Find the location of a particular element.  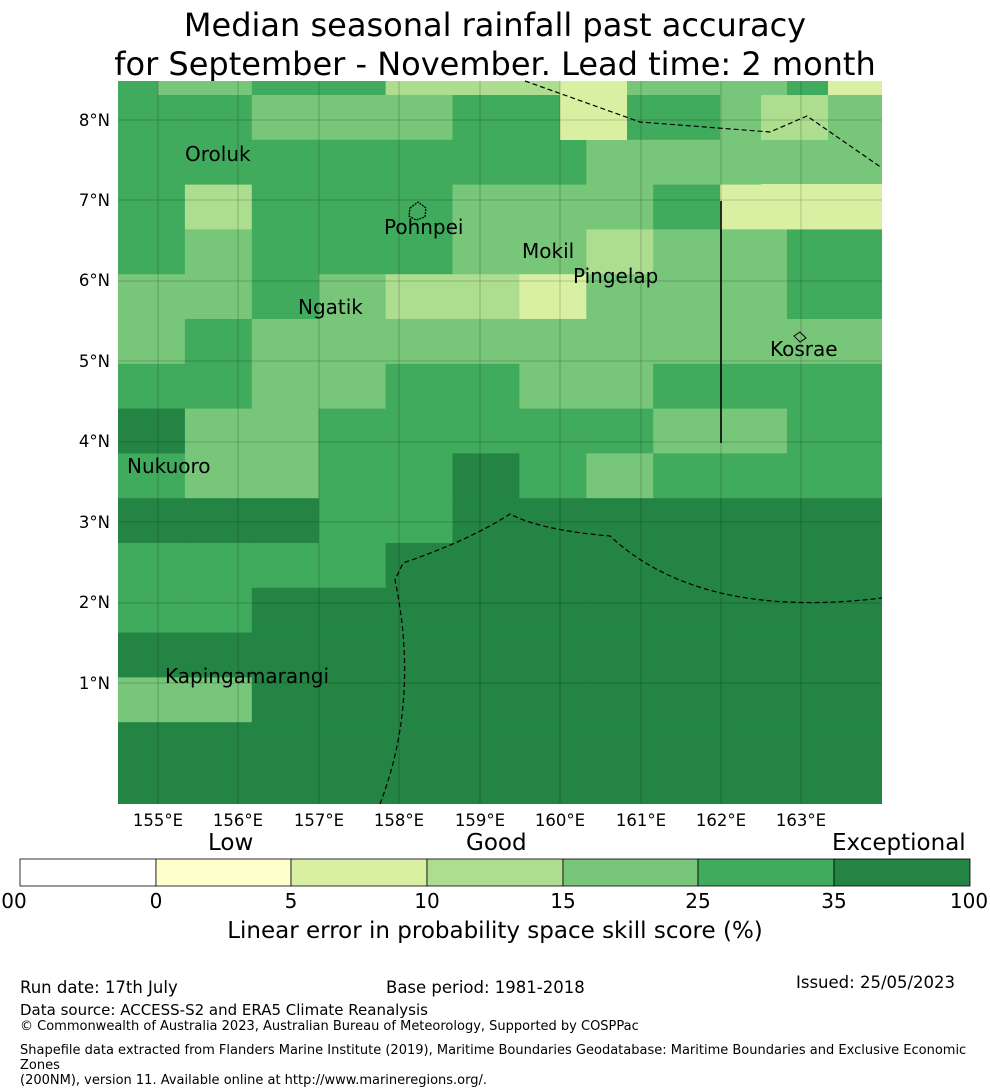

colorbar-tick-label: 5 is located at coordinates (291, 901).